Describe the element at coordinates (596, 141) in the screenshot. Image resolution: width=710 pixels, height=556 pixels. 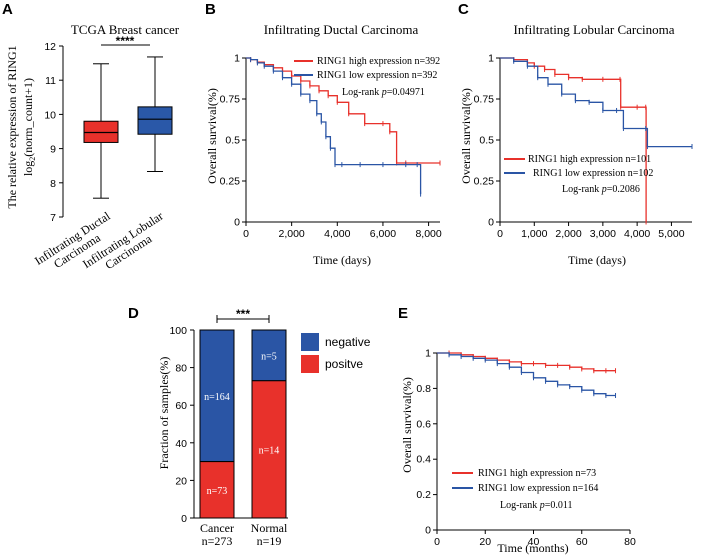
I see `panel-c-curves` at that location.